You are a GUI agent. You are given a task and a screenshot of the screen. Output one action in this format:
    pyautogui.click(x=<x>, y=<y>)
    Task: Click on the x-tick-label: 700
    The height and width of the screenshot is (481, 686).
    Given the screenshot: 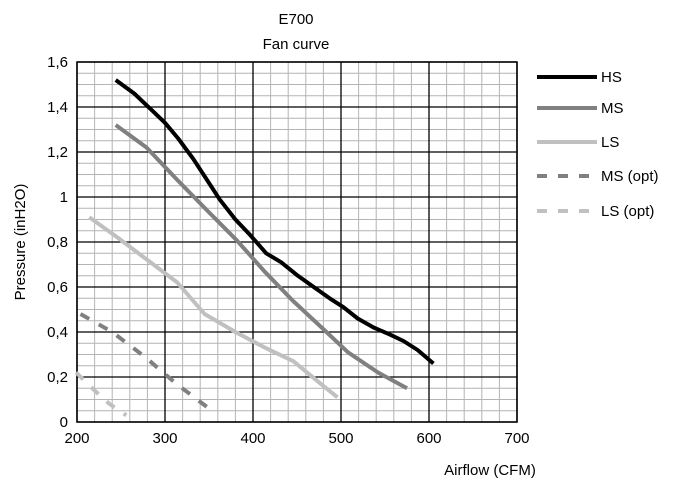 What is the action you would take?
    pyautogui.click(x=516, y=438)
    